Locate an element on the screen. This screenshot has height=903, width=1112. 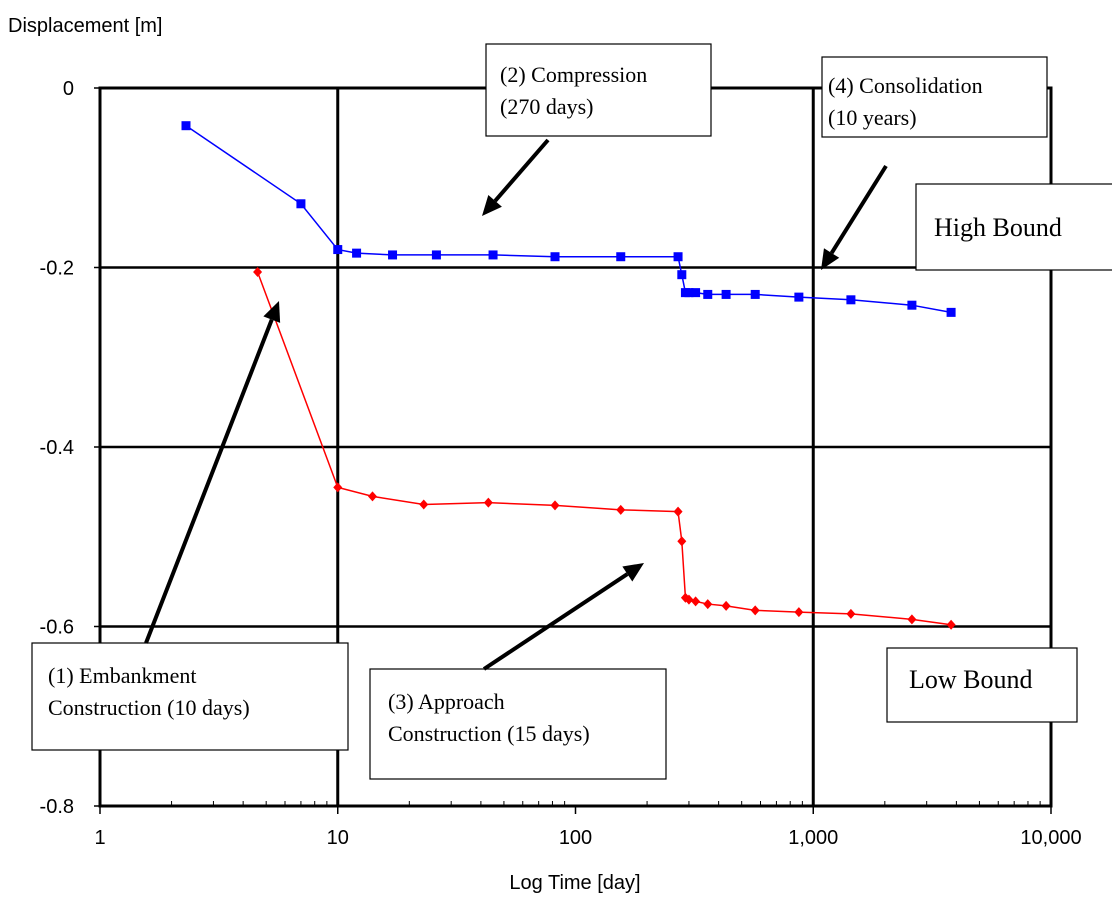
arrow-approach is located at coordinates (563, 617).